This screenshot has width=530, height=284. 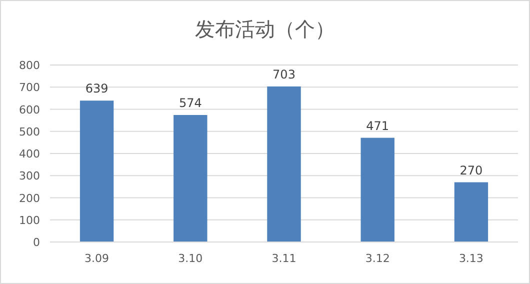 I want to click on data-label: 270, so click(x=471, y=170).